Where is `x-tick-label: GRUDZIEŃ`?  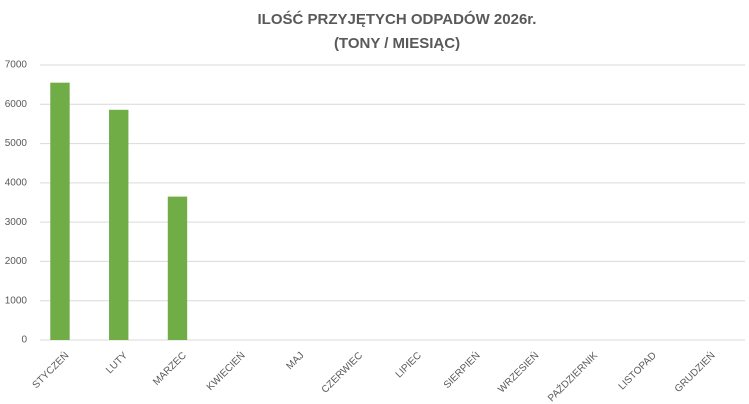 x-tick-label: GRUDZIEŃ is located at coordinates (694, 372).